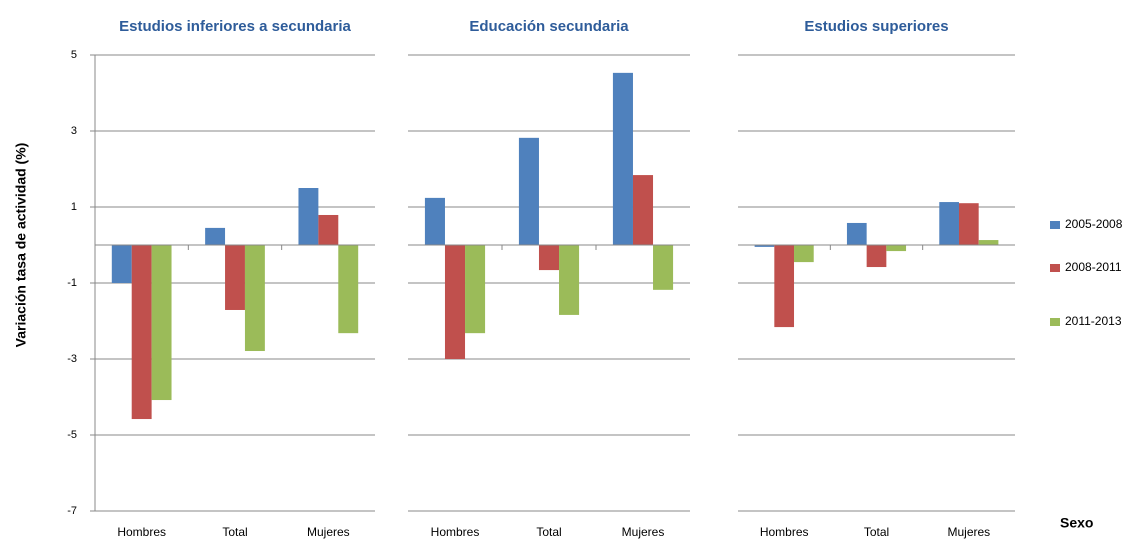 The image size is (1138, 541). Describe the element at coordinates (74, 55) in the screenshot. I see `y-tick-label: 5` at that location.